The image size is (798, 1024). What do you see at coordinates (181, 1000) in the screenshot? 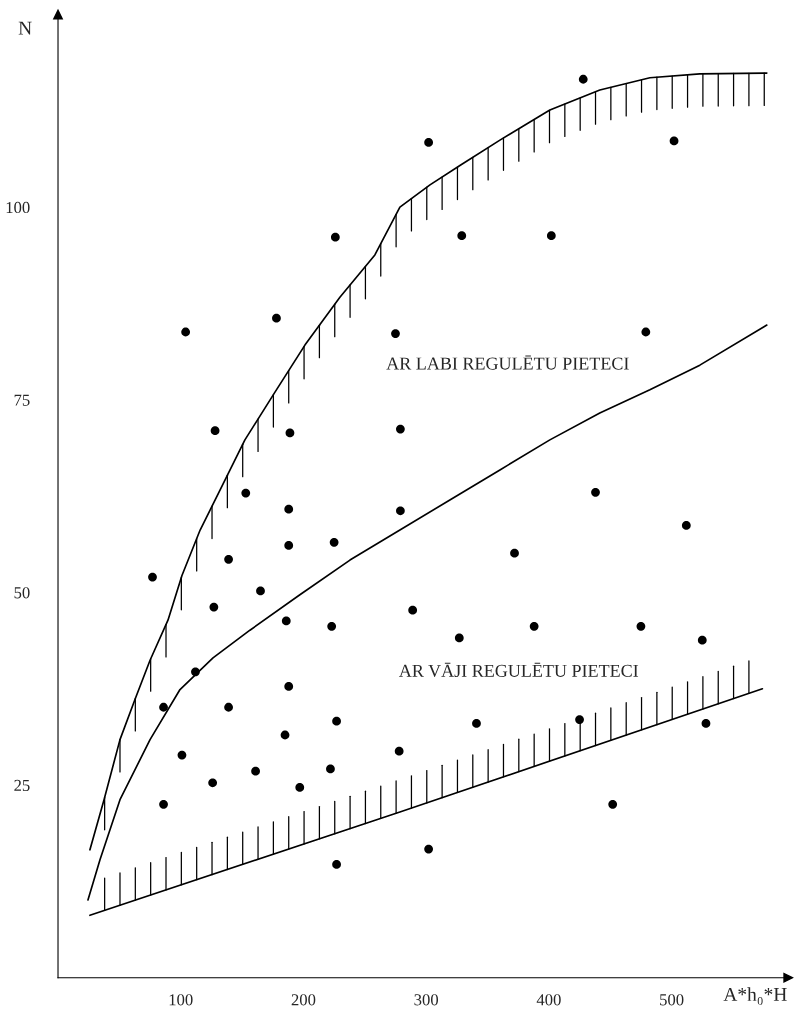
I see `x-tick-label: 100` at bounding box center [181, 1000].